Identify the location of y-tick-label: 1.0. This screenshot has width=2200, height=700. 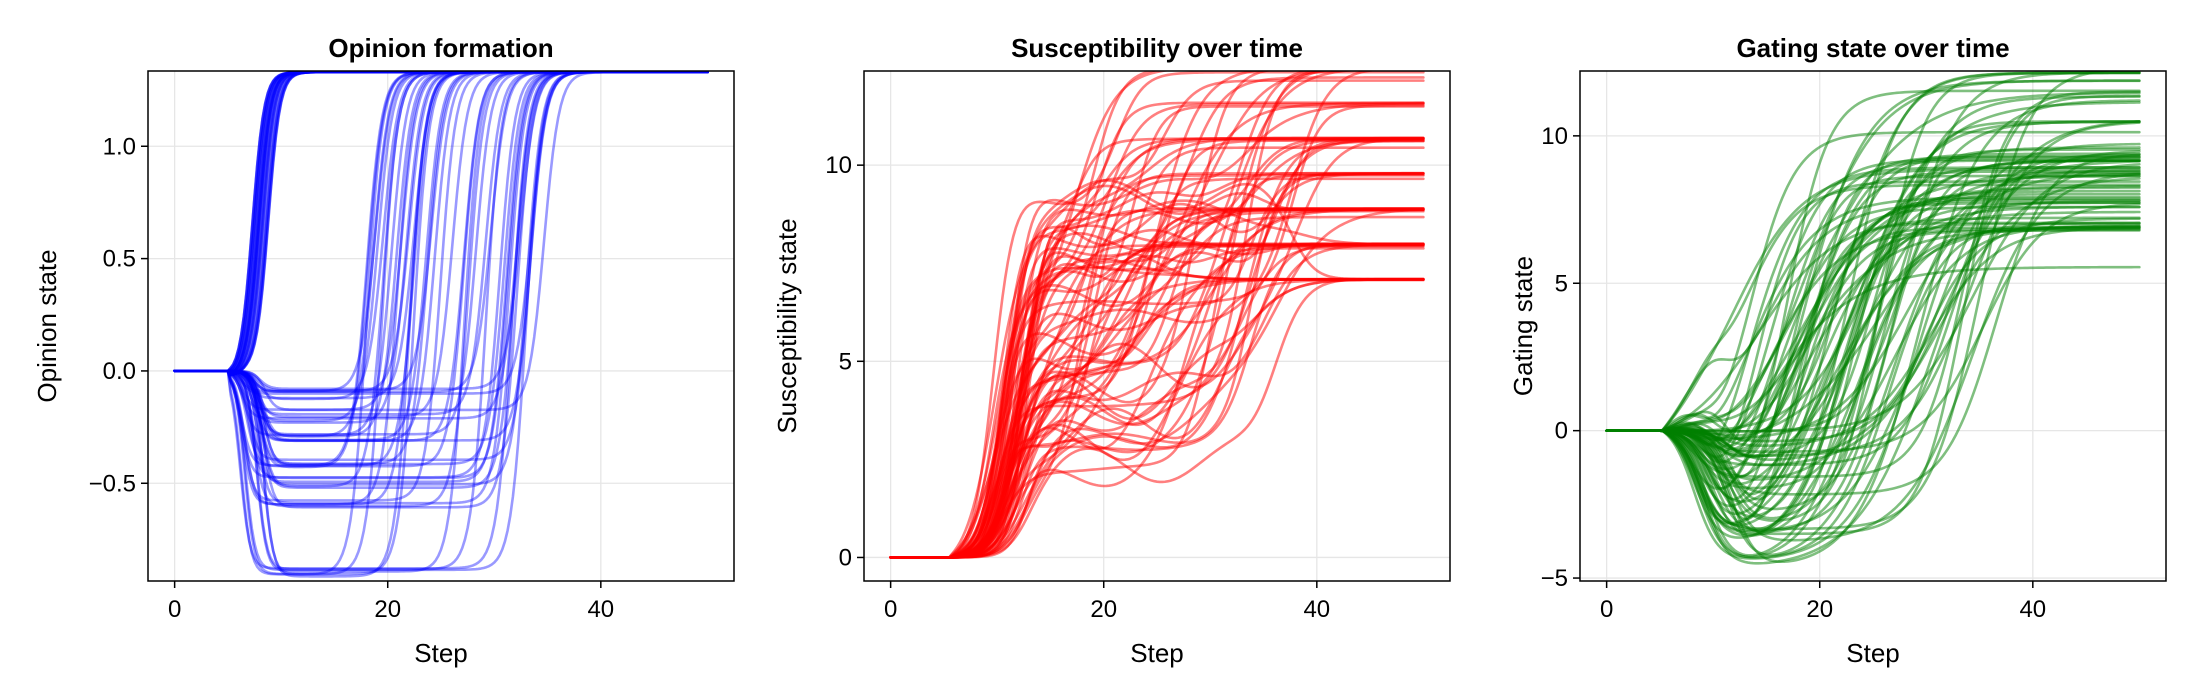
(119, 146).